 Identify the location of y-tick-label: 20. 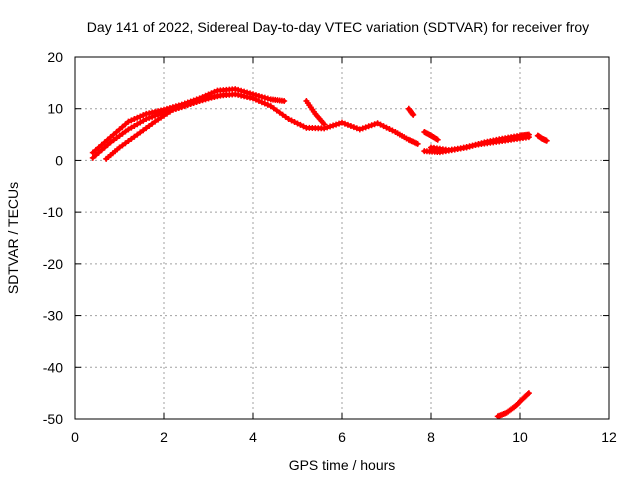
(55, 57).